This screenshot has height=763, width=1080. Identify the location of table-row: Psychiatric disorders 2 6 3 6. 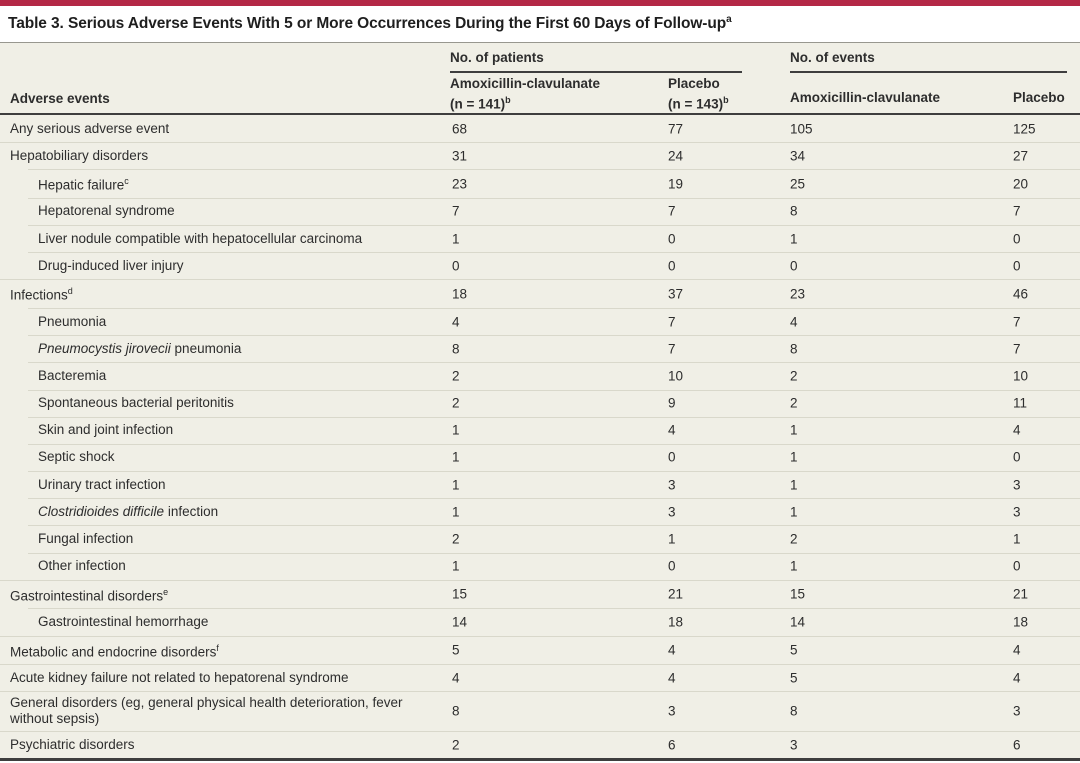
(540, 744).